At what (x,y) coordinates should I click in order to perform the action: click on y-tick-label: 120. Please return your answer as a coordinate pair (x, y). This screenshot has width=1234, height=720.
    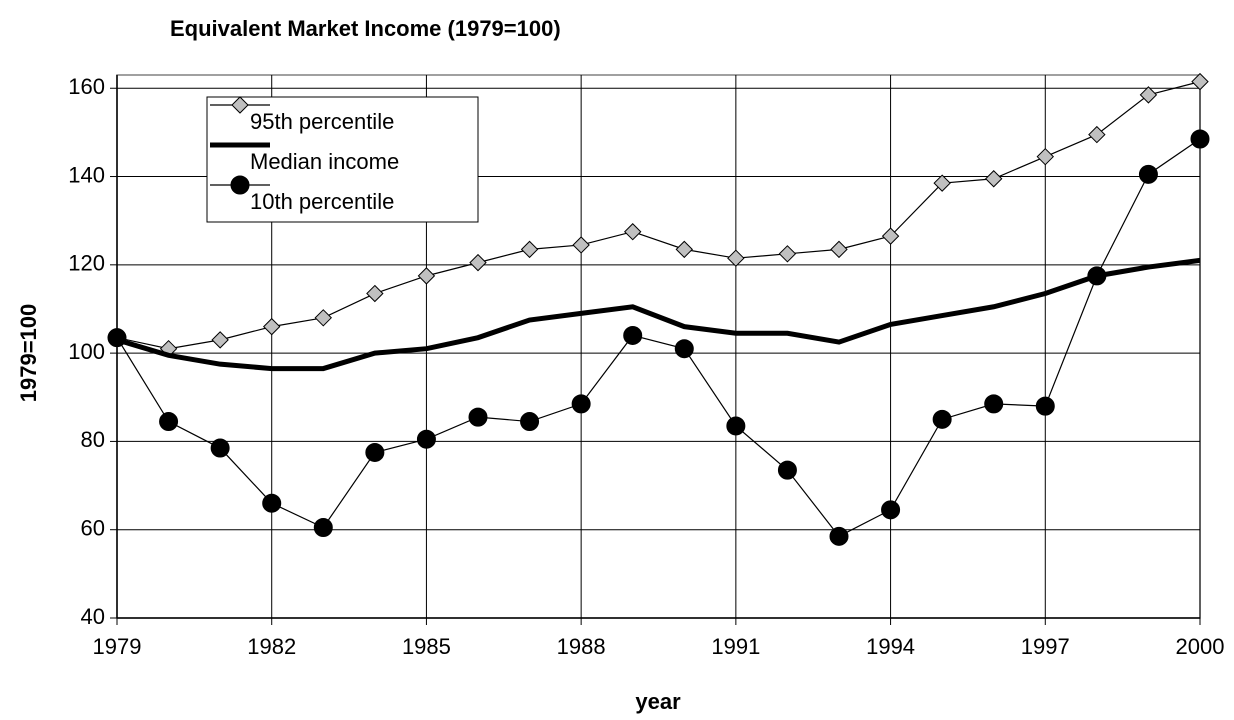
    Looking at the image, I should click on (86, 263).